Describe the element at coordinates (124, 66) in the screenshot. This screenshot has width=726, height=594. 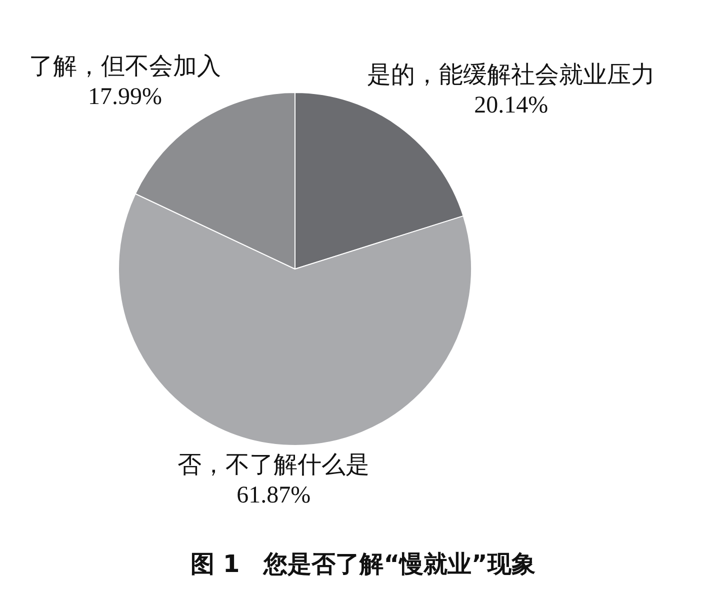
I see `slice-label: 了解，但不会加入` at that location.